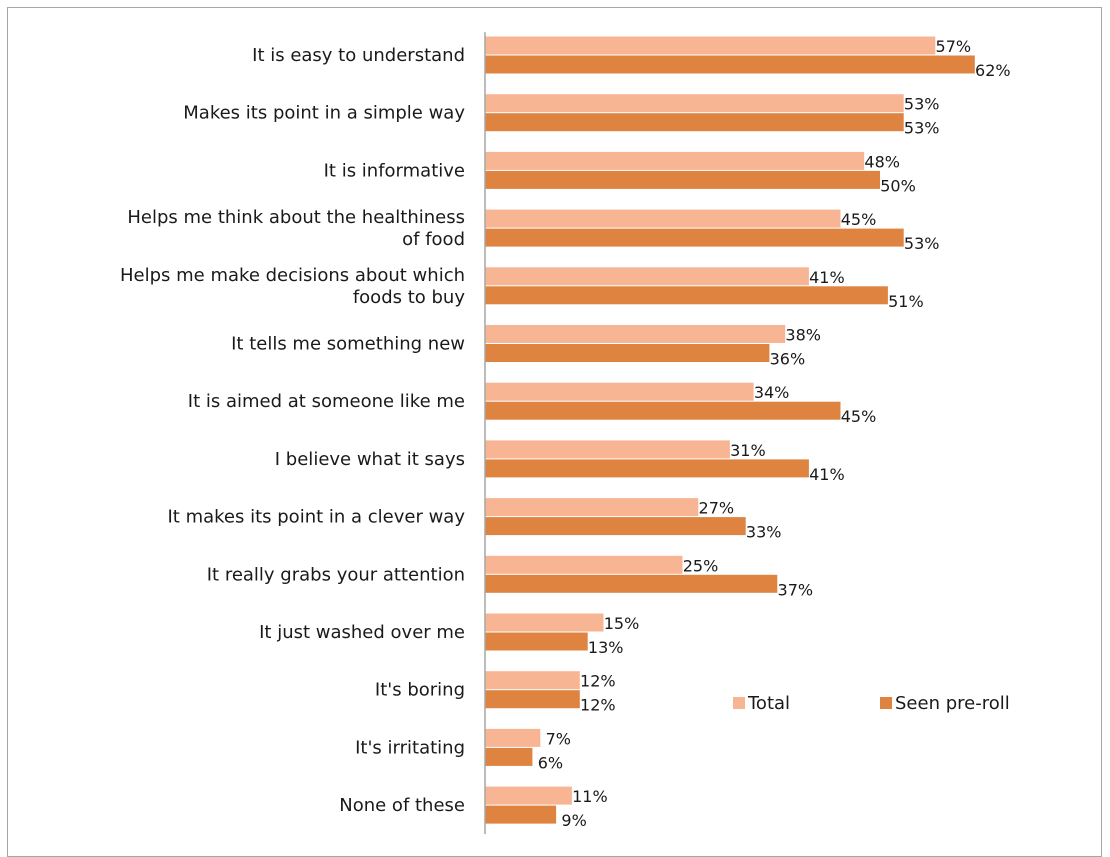 This screenshot has width=1110, height=857. I want to click on category-label: It just washed over me, so click(362, 632).